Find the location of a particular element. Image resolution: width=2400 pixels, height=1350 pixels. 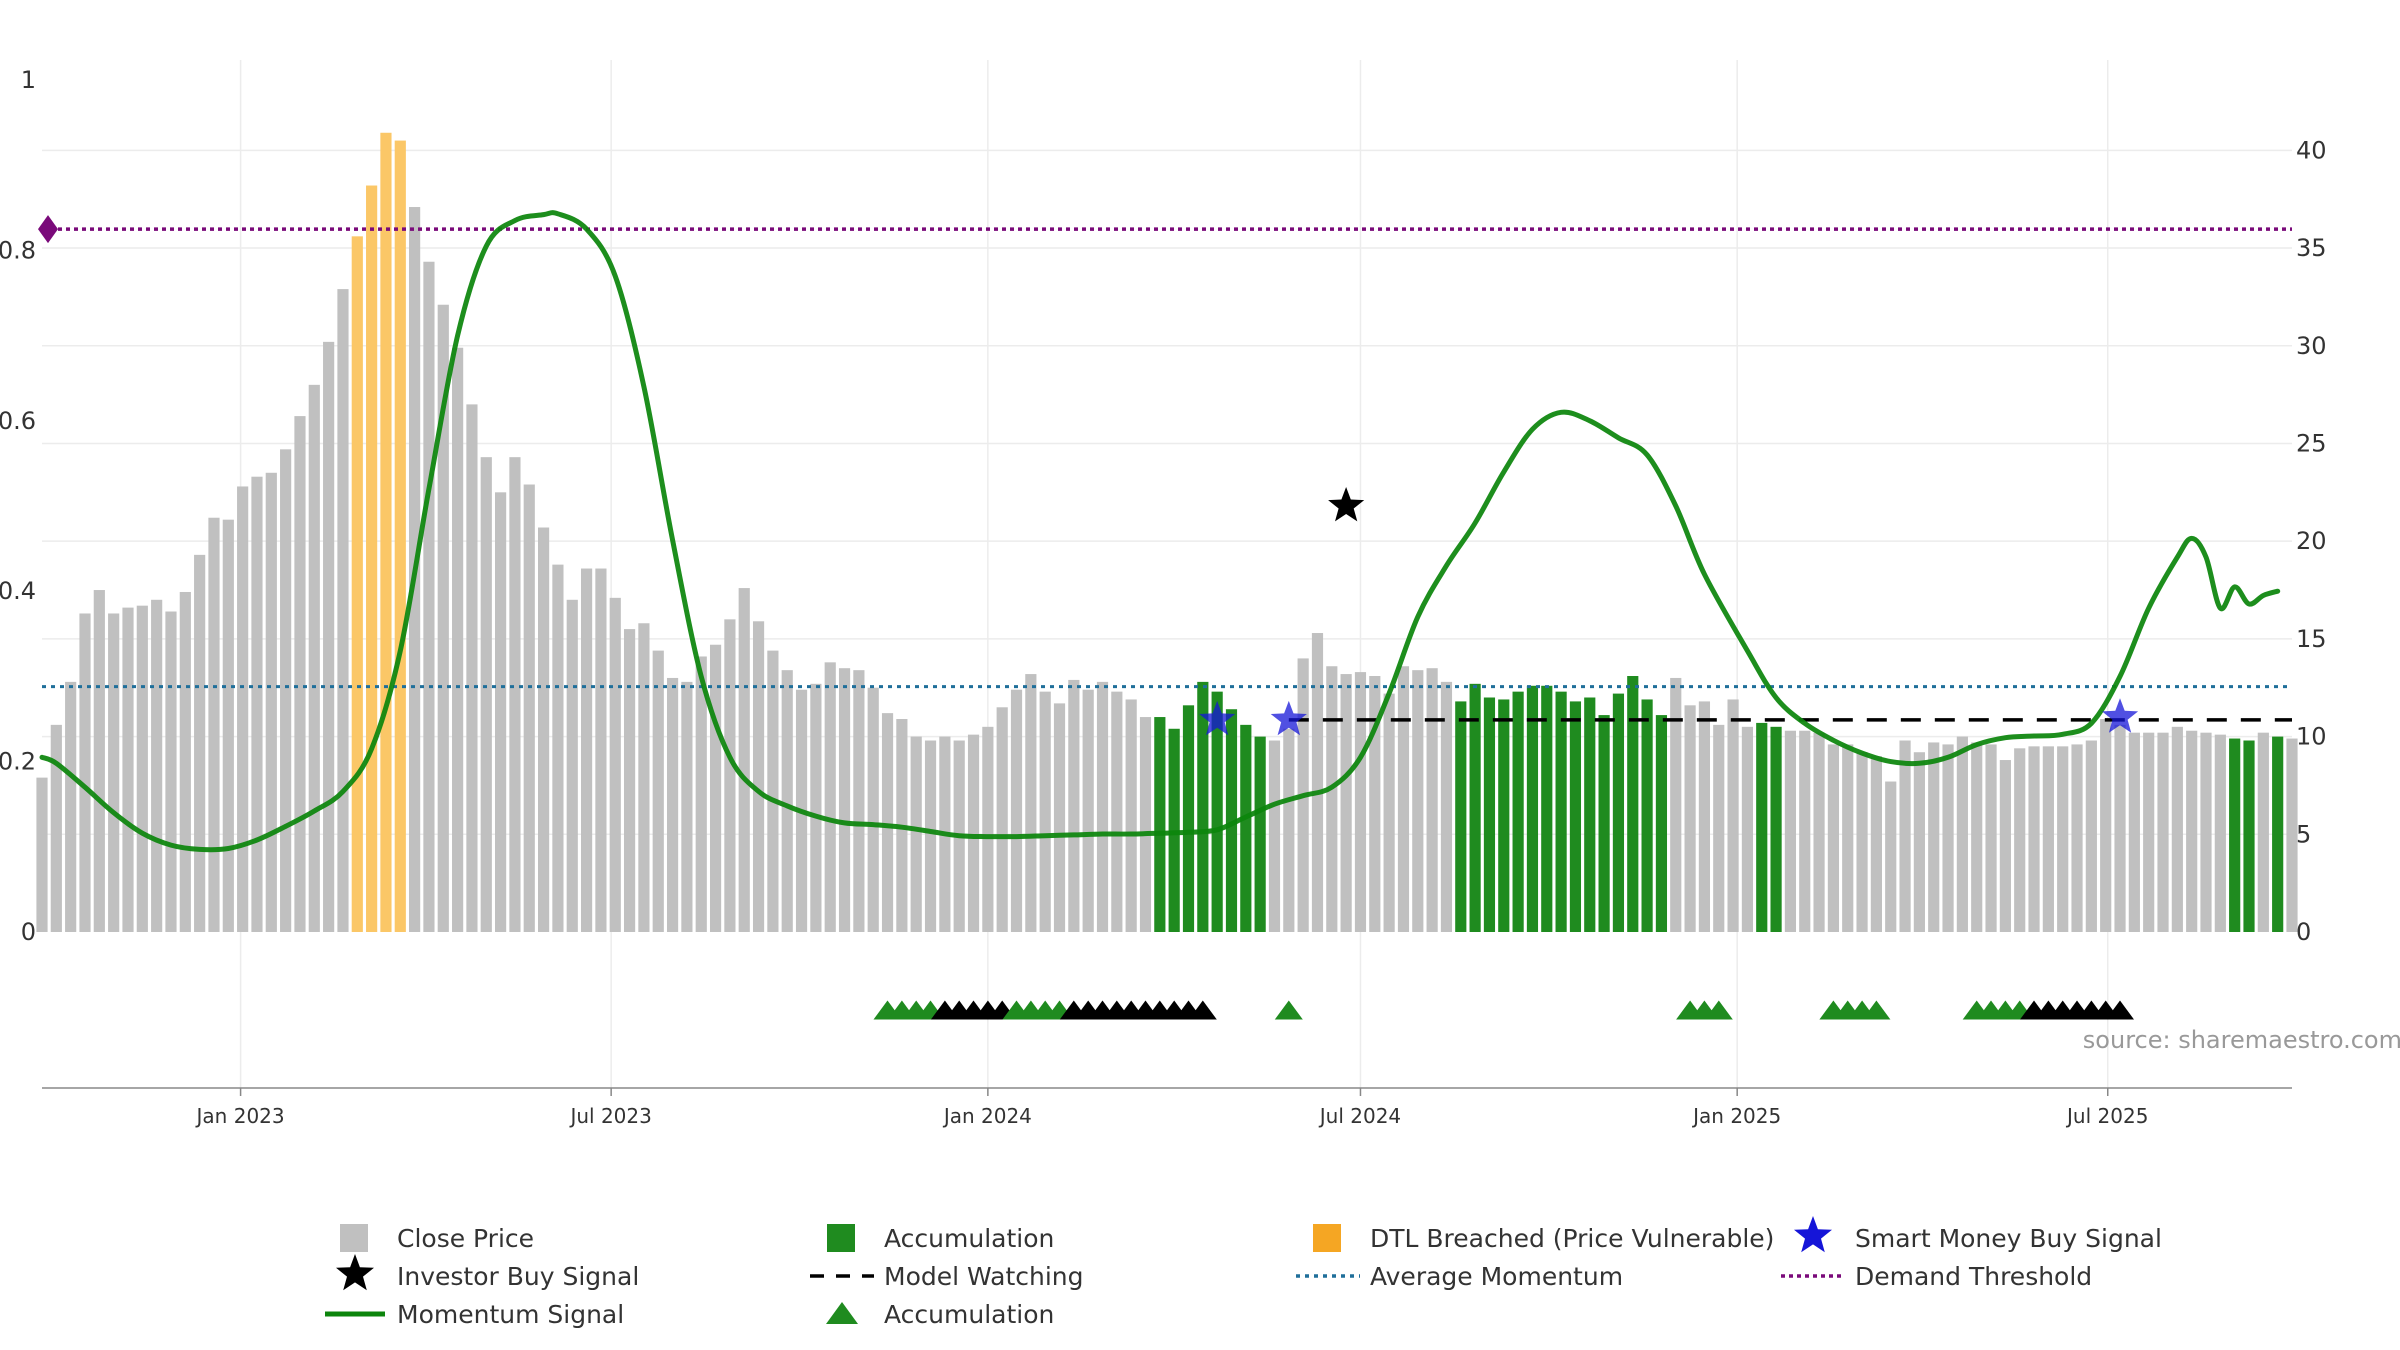

legend-star-investor is located at coordinates (355, 1272).